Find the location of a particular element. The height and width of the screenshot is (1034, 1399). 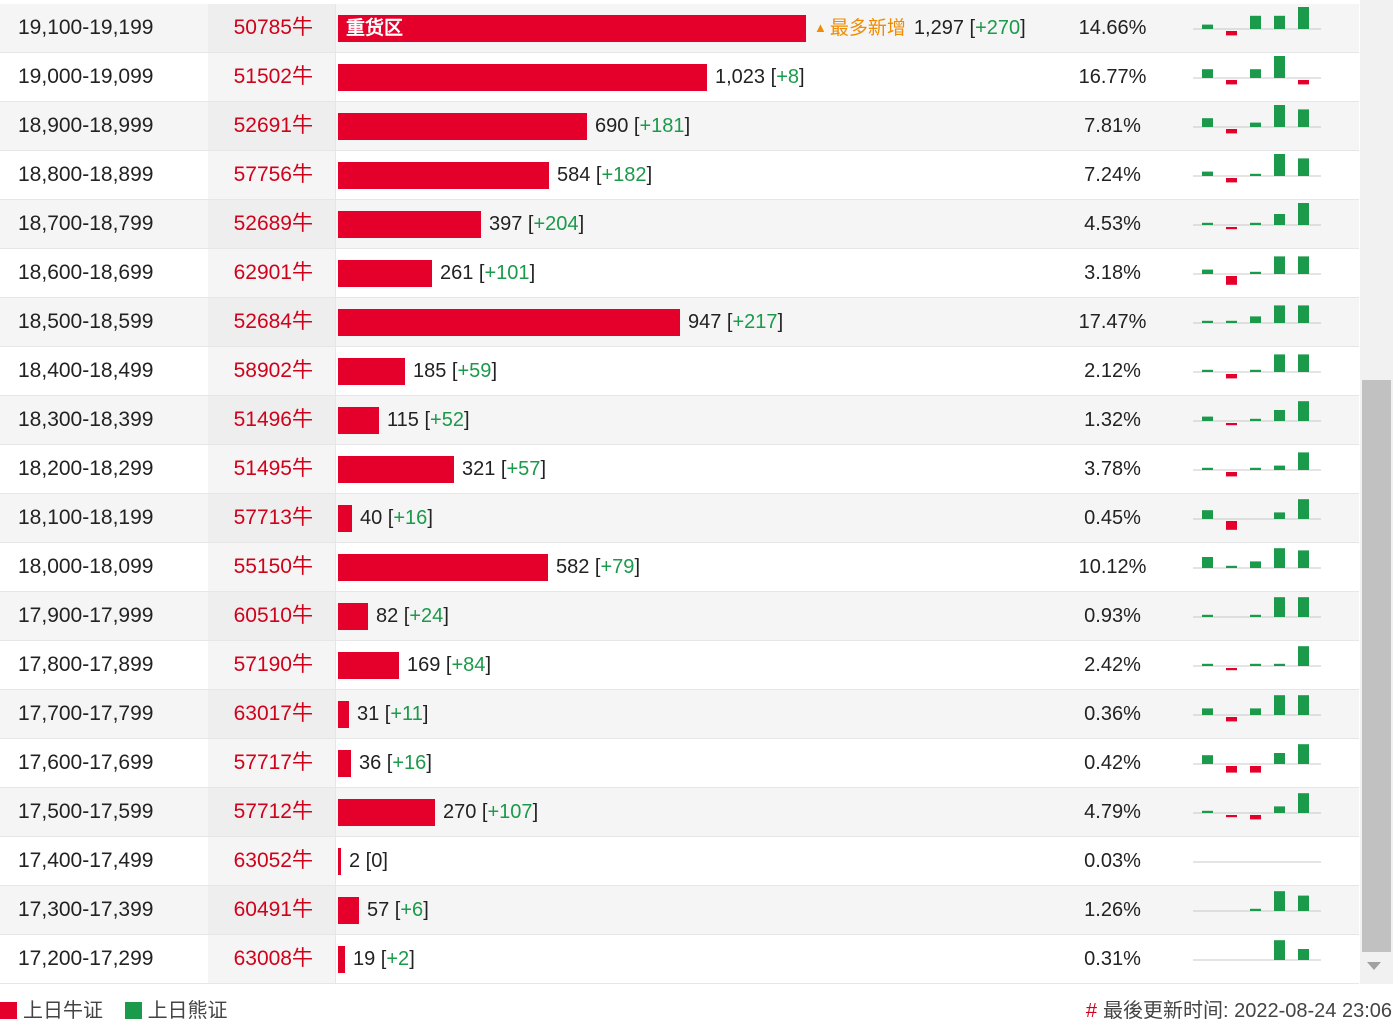

warrant-code-link: 58902牛 is located at coordinates (272, 371).